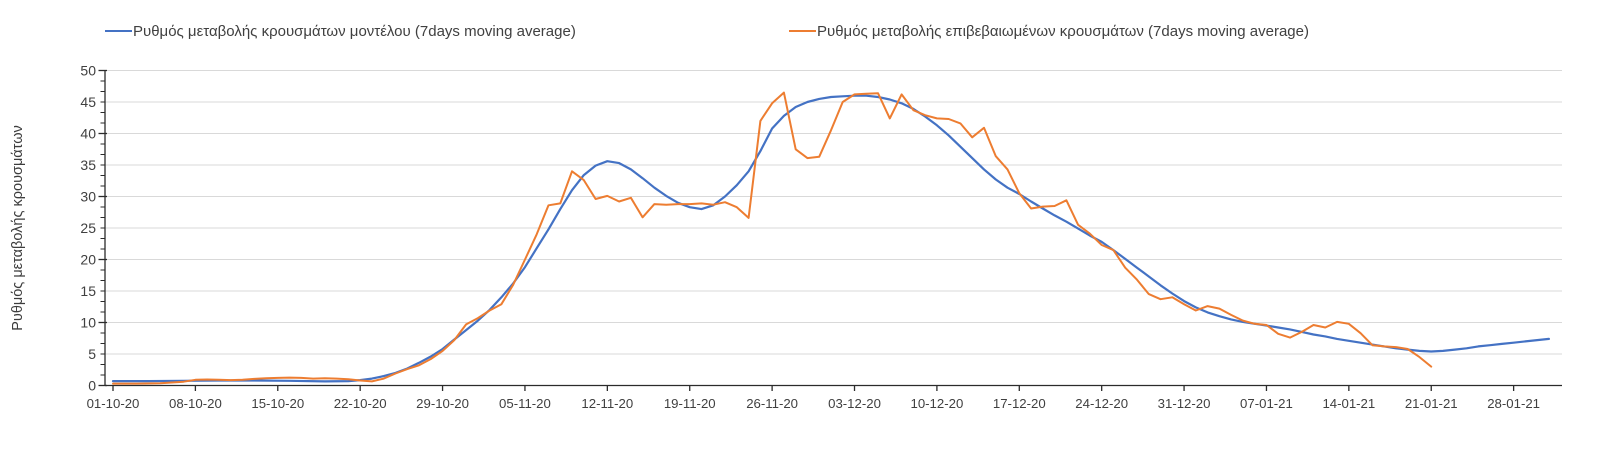 This screenshot has height=469, width=1599. What do you see at coordinates (937, 403) in the screenshot?
I see `x-tick-label: 10-12-20` at bounding box center [937, 403].